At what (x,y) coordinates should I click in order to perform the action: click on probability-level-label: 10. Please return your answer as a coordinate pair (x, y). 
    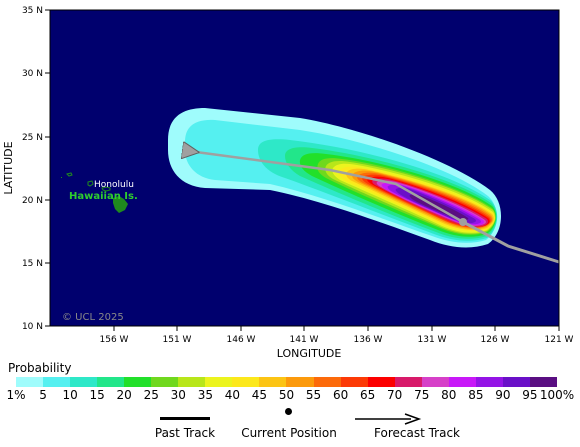
    Looking at the image, I should click on (70, 395).